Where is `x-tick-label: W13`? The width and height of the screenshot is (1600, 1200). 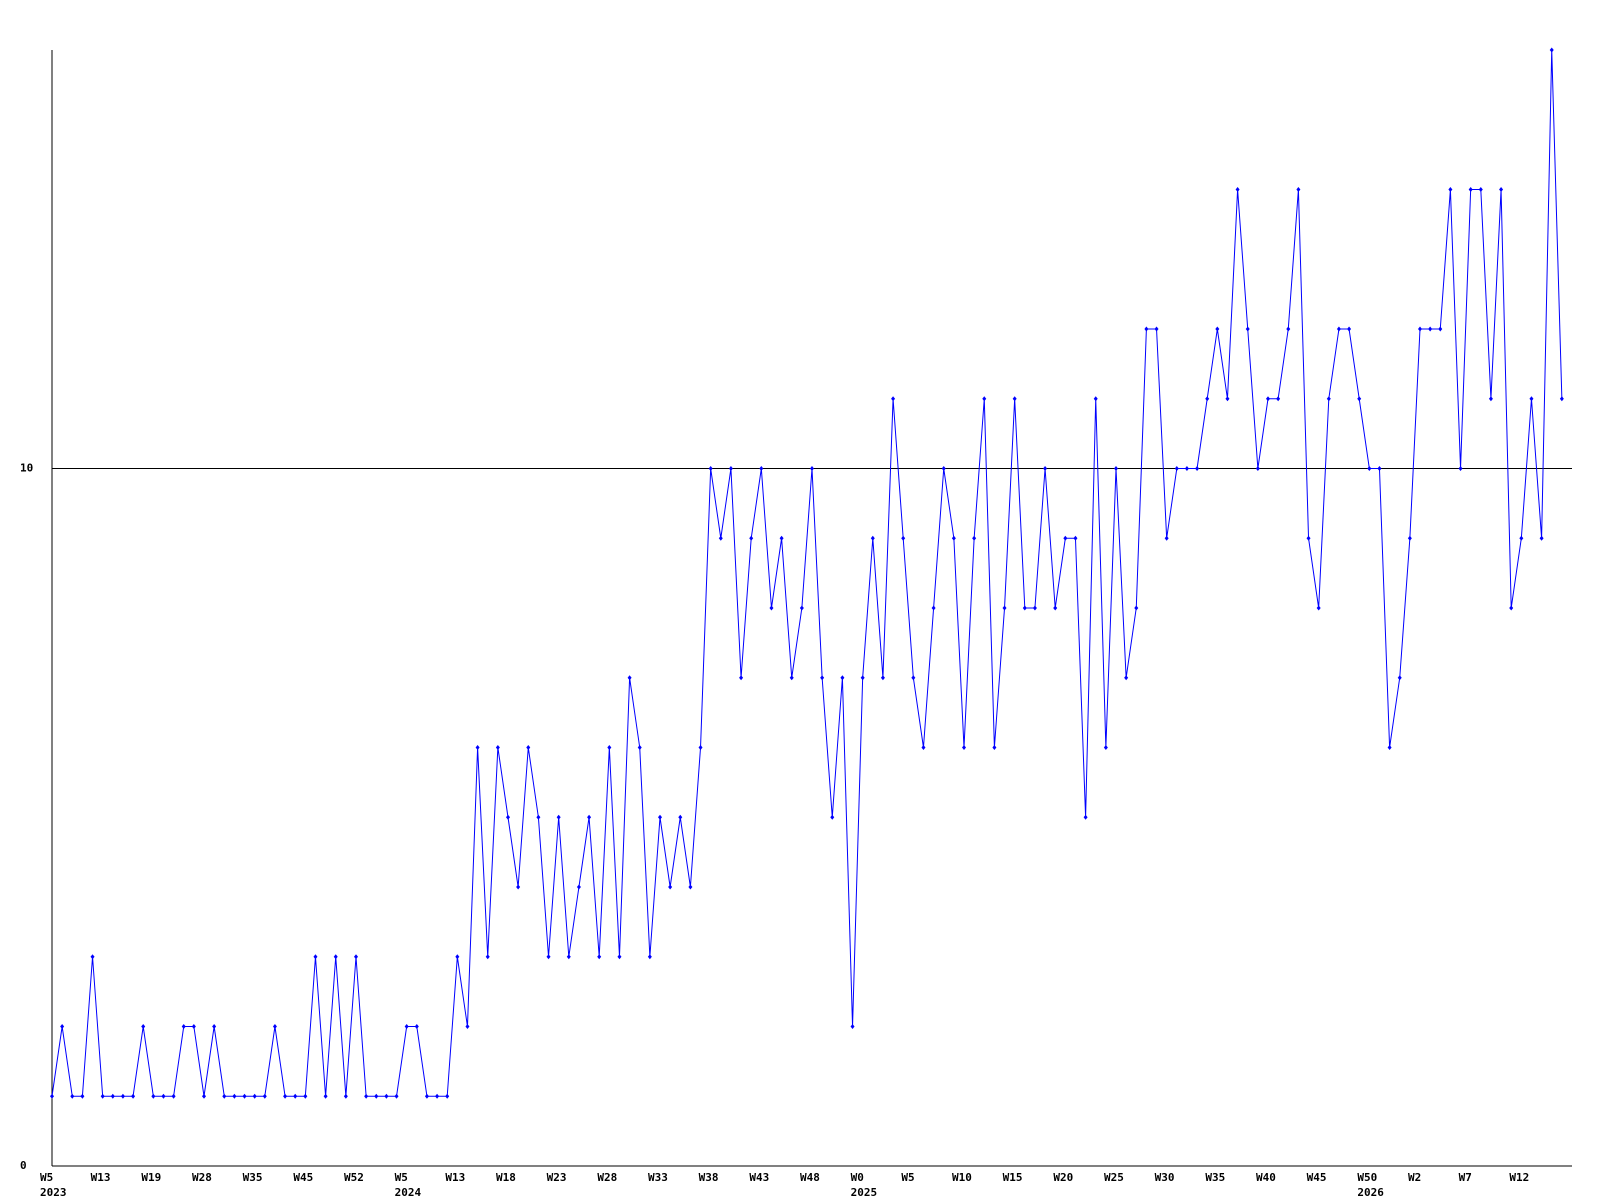
x-tick-label: W13 is located at coordinates (455, 1177).